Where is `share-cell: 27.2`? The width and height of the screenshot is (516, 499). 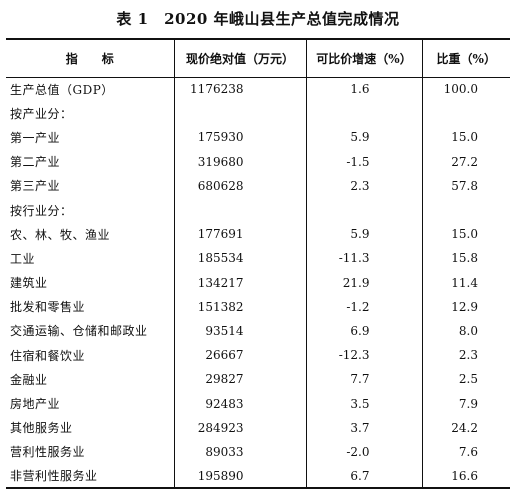
share-cell: 27.2 is located at coordinates (465, 161).